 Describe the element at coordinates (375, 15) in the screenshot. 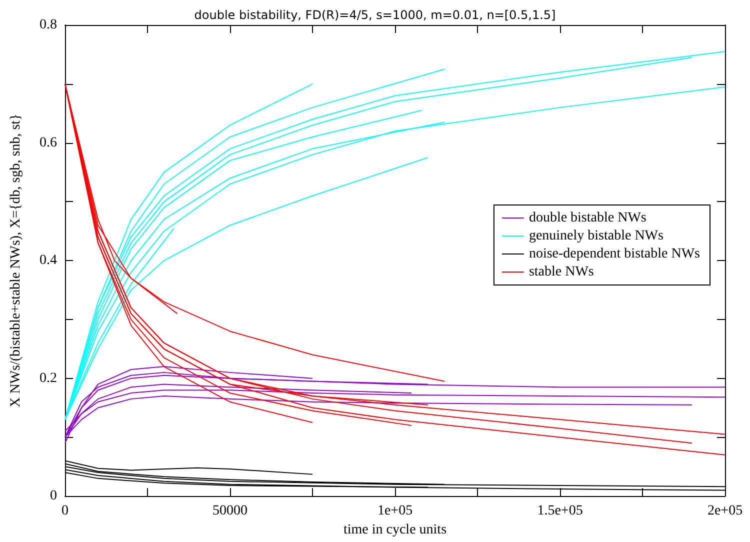

I see `chart-title: double bistability, FD(R)=4/5, s=1000, m=0.01, n=[0.5,1.5]` at that location.